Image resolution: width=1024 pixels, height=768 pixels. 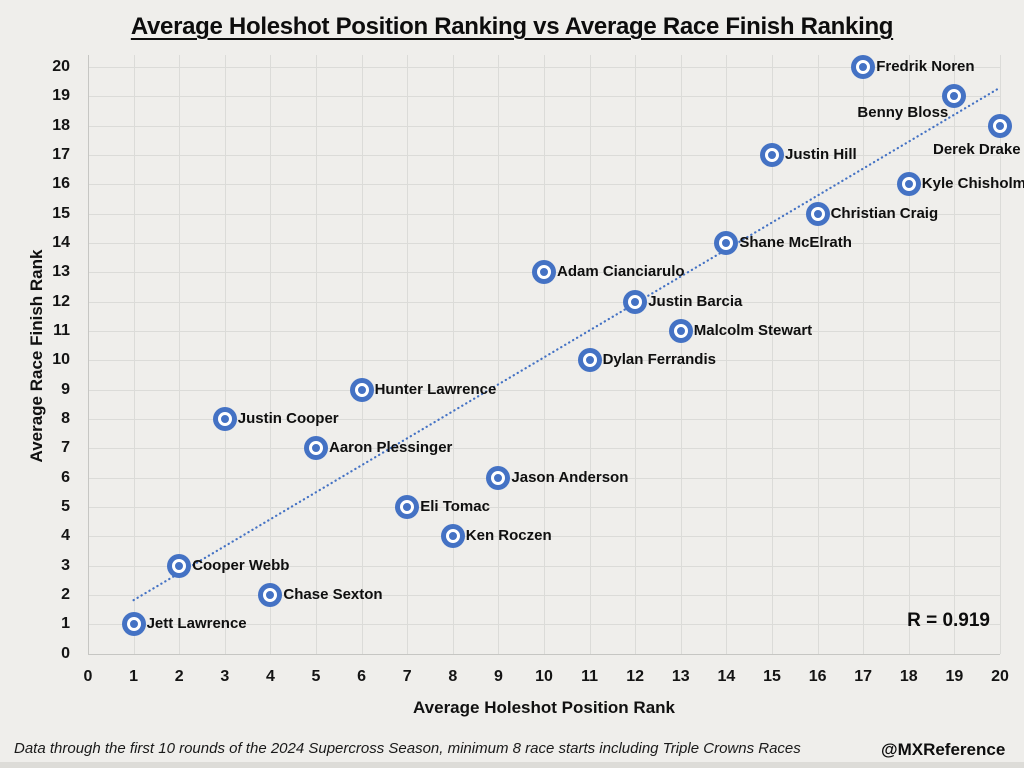 What do you see at coordinates (680, 330) in the screenshot?
I see `data-point-malcolm-stewart` at bounding box center [680, 330].